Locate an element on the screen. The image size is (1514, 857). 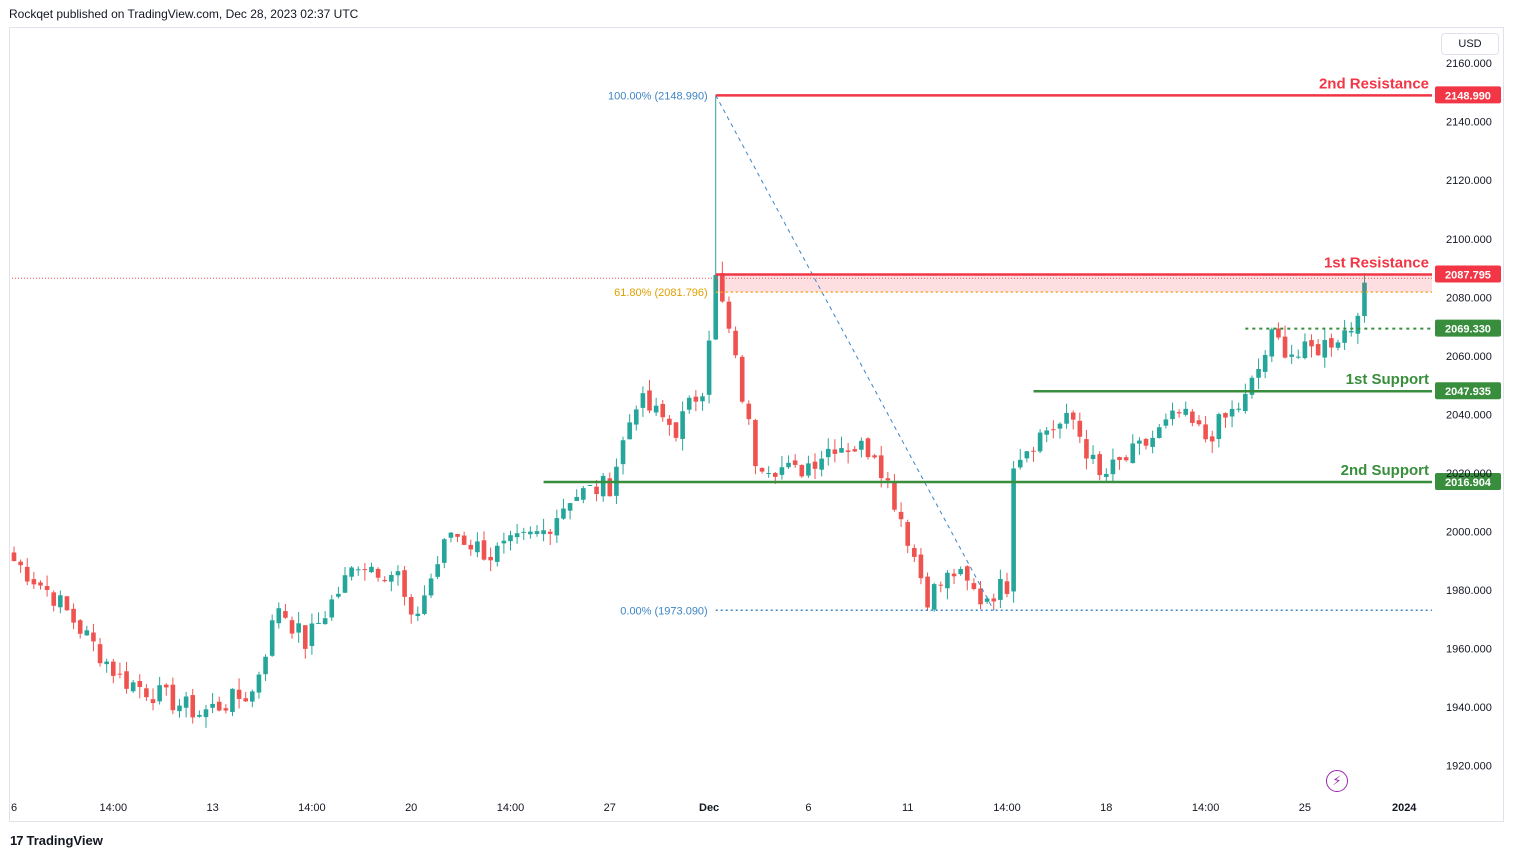
price-tick-label: 1920.000 is located at coordinates (1469, 767).